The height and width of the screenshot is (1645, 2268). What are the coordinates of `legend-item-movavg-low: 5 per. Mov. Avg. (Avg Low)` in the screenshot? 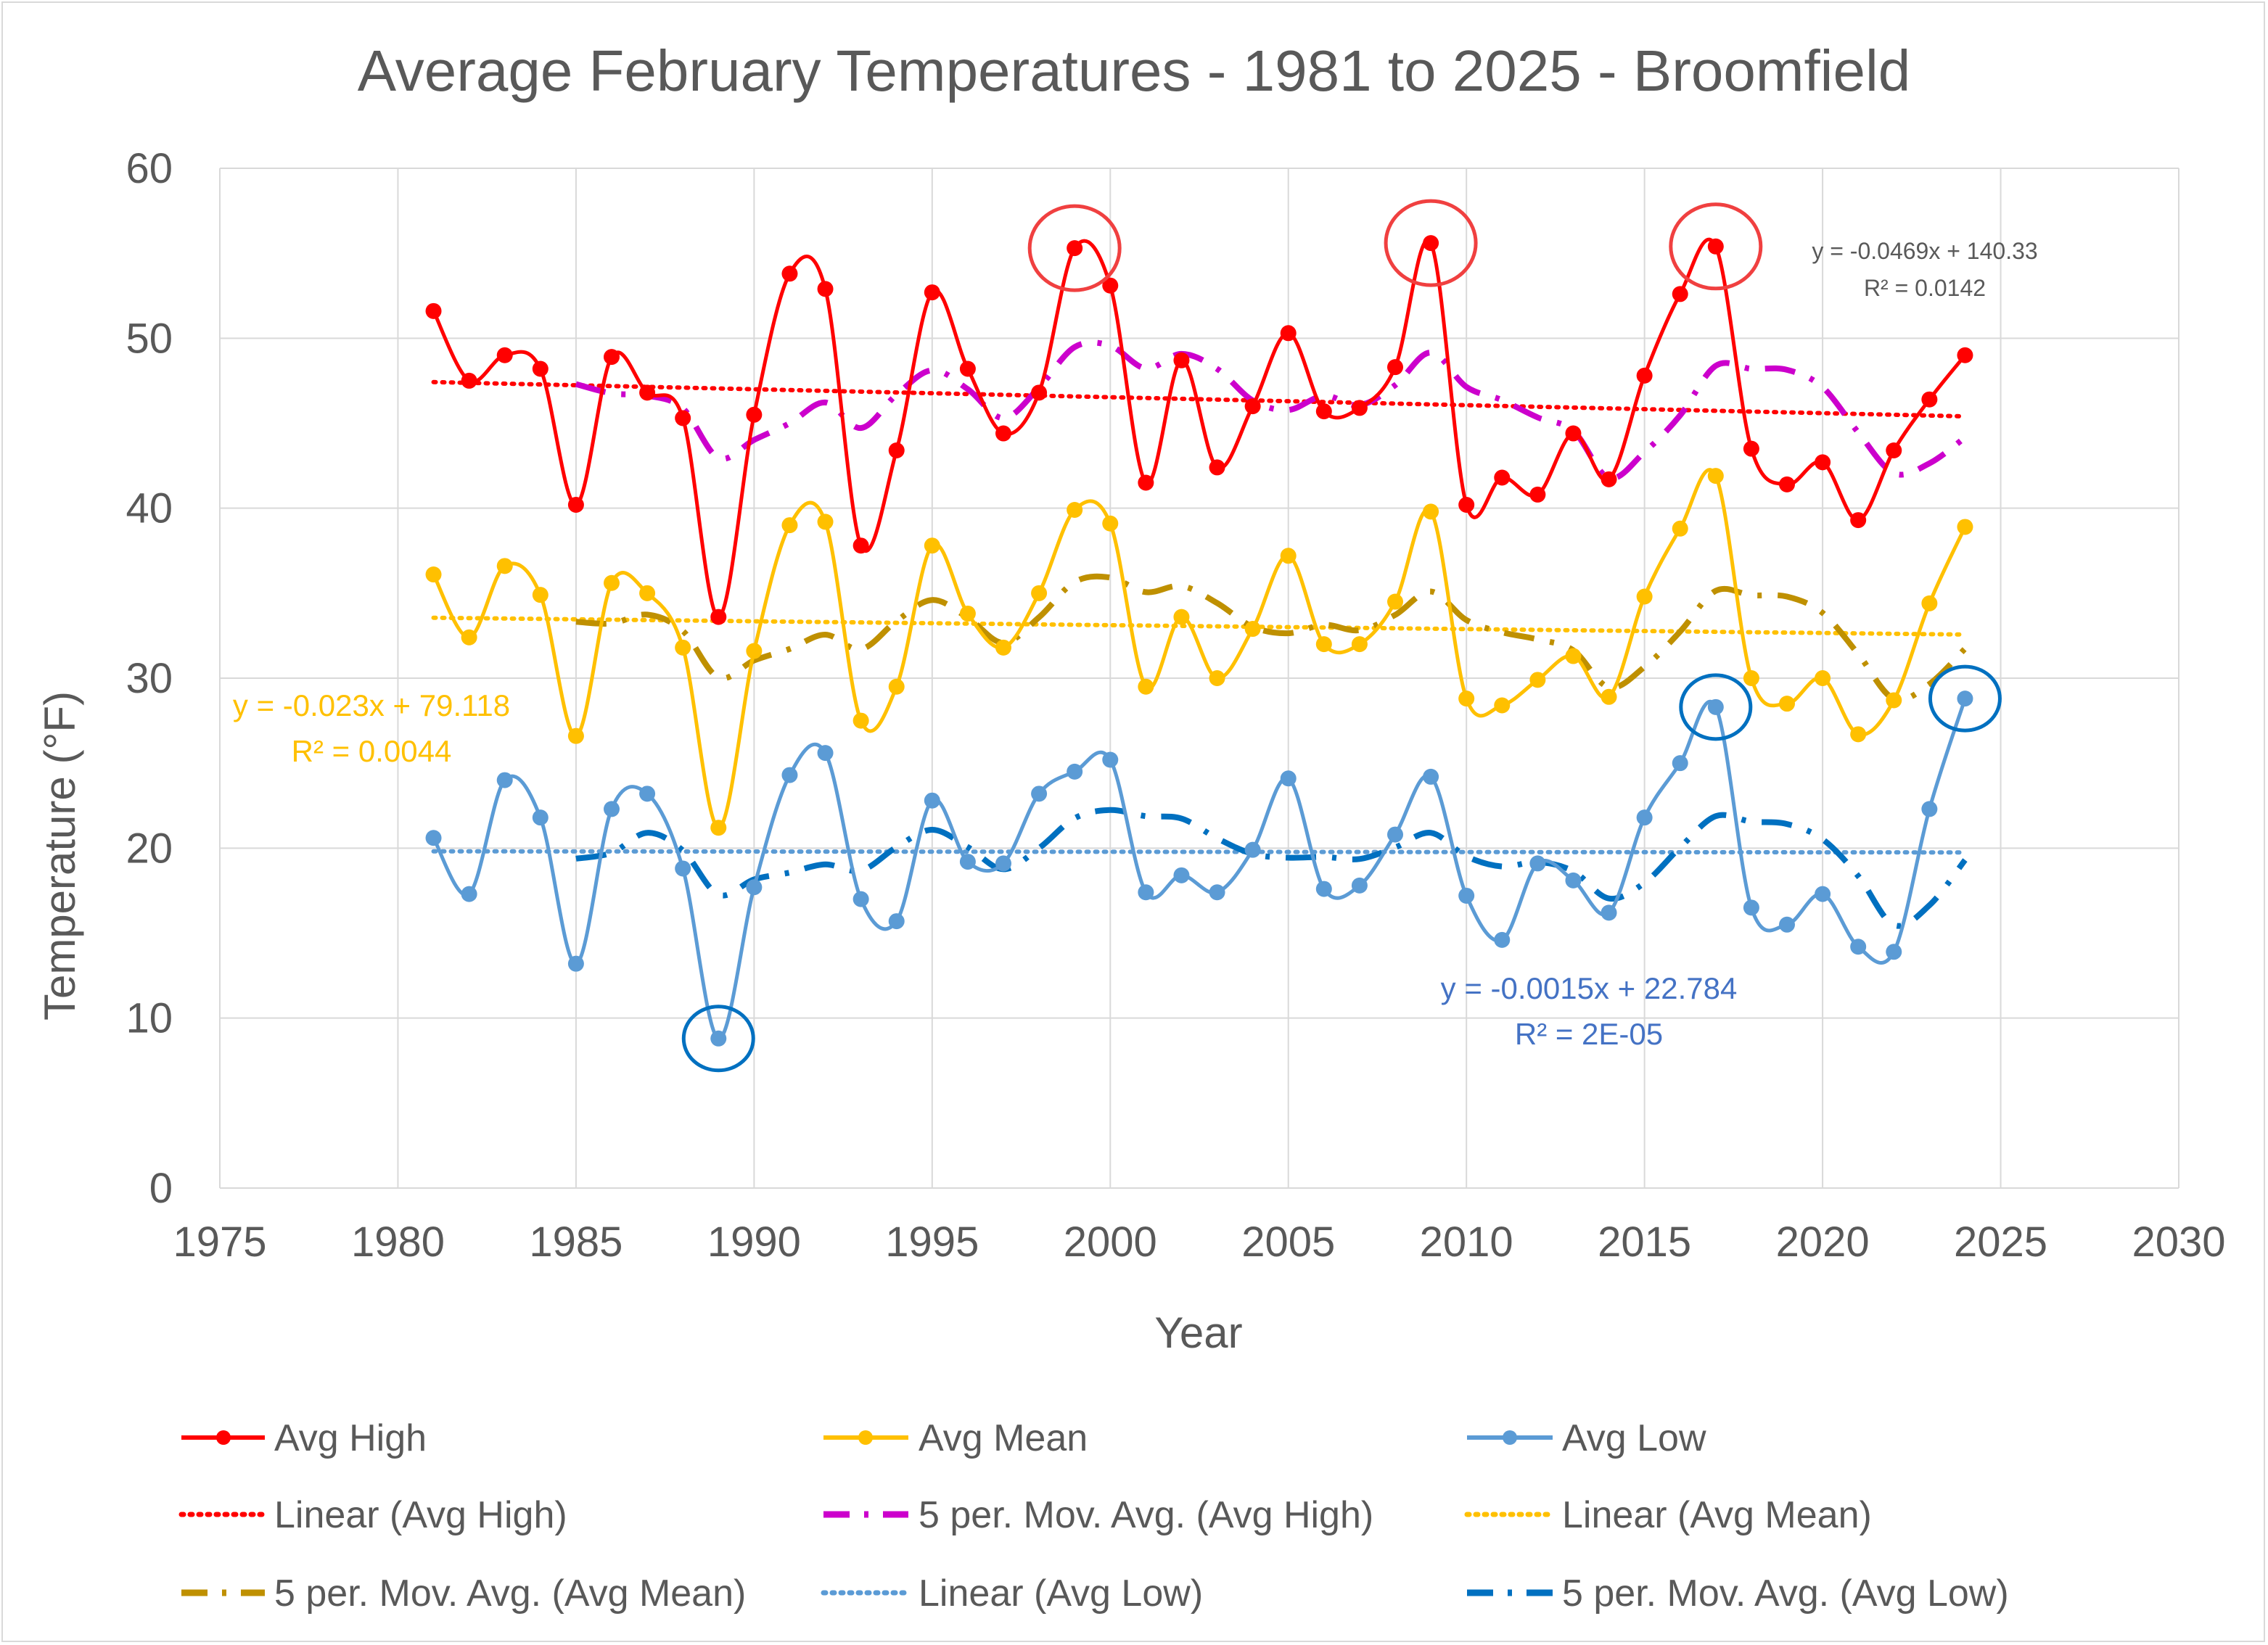 It's located at (1738, 1593).